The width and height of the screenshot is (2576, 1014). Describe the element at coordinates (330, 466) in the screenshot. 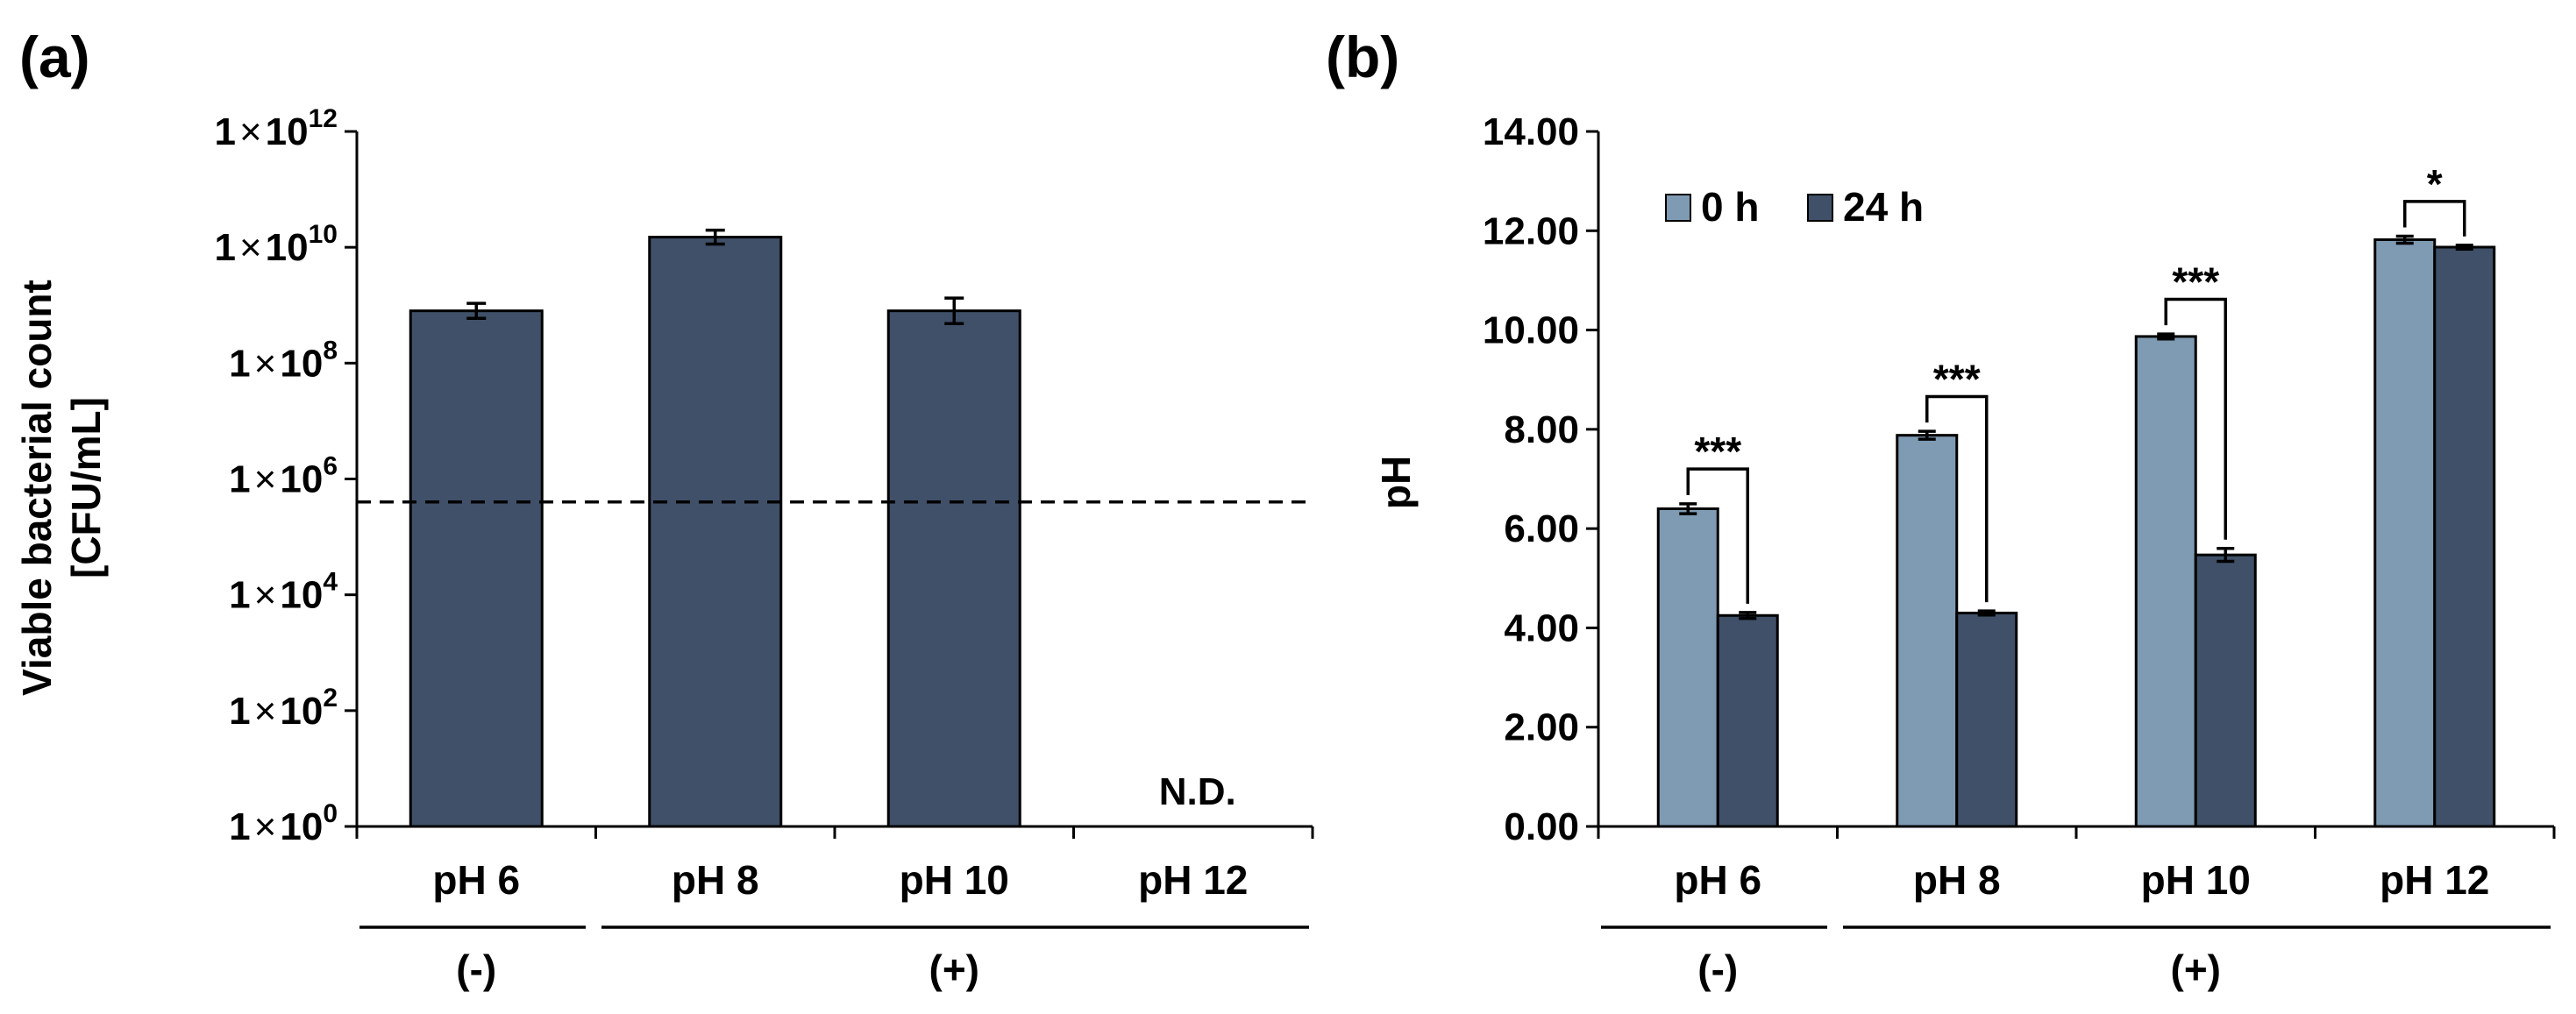

I see `y-tick-exponent: 6` at that location.